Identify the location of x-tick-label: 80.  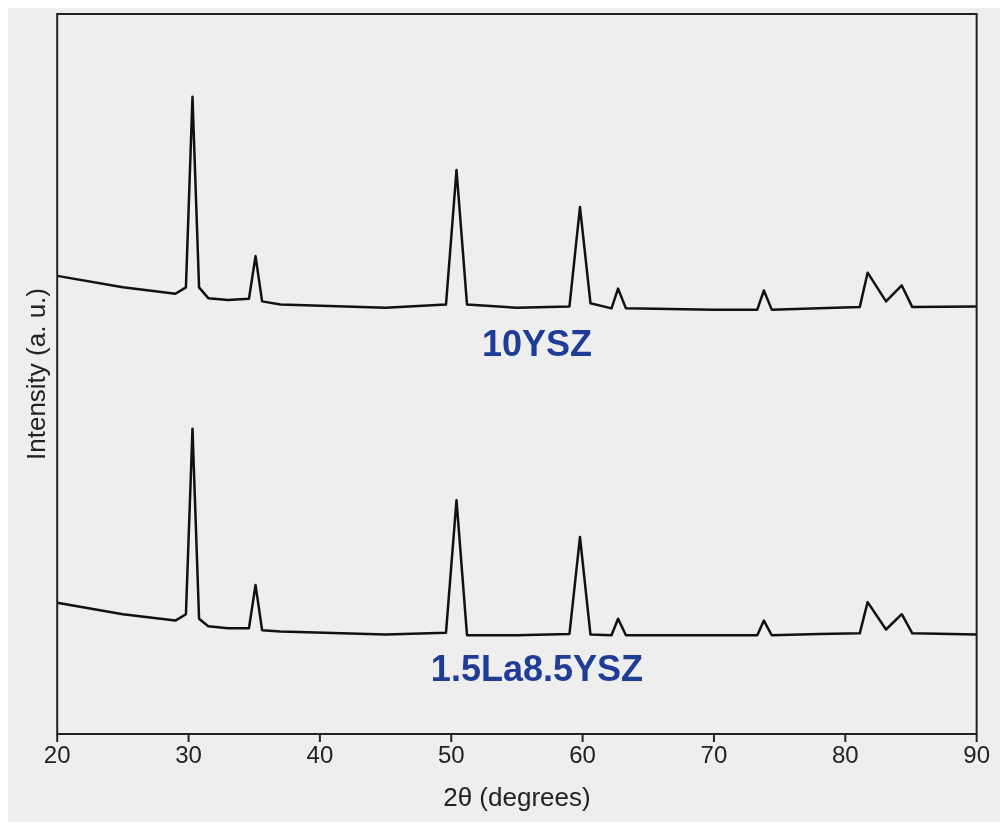
(845, 755).